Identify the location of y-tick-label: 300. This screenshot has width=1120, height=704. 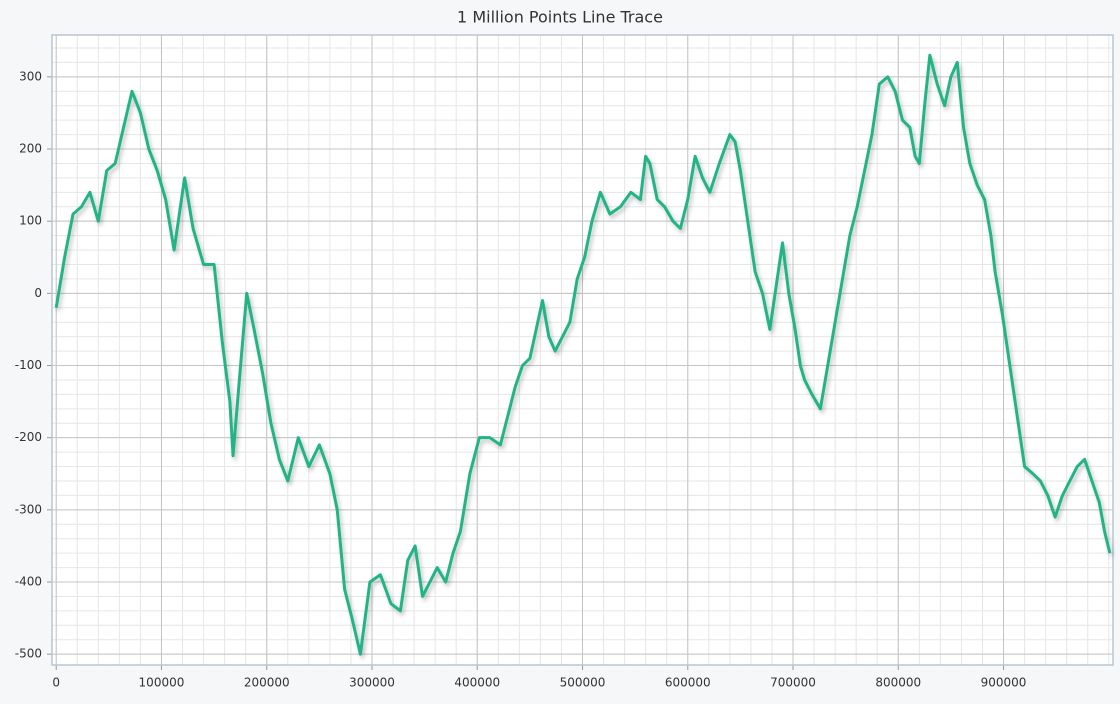
(30, 76).